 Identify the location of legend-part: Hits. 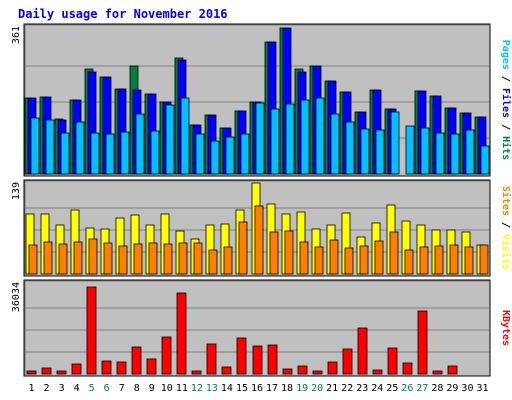
(506, 148).